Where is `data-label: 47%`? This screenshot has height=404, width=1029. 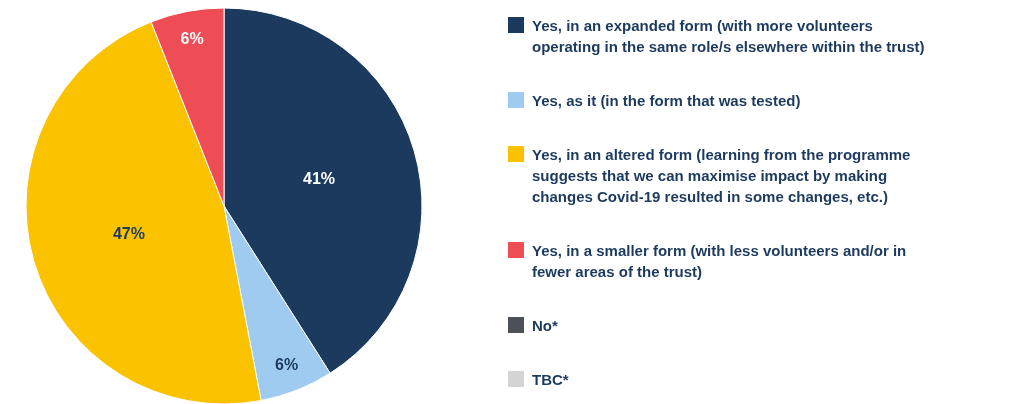
data-label: 47% is located at coordinates (128, 234).